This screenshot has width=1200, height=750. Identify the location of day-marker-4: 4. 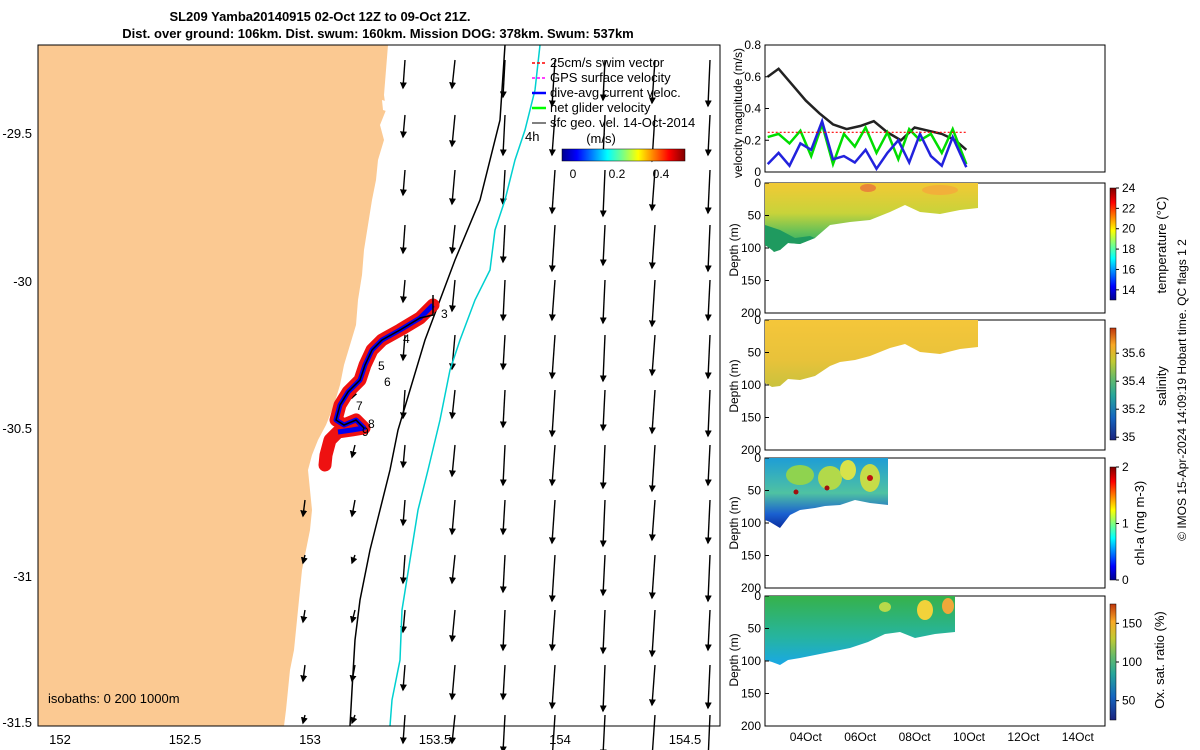
(406, 339).